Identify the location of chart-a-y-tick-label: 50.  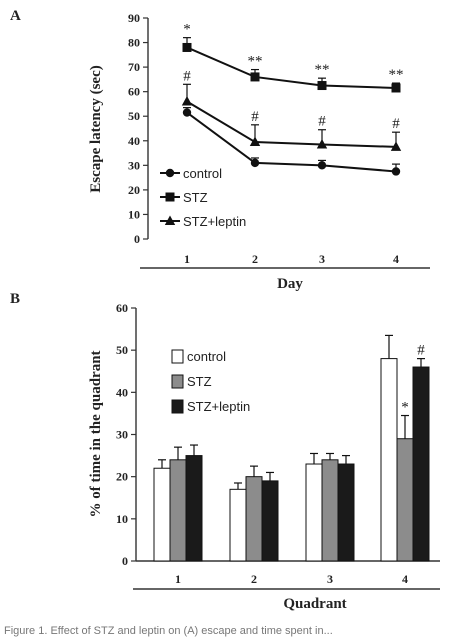
(134, 116).